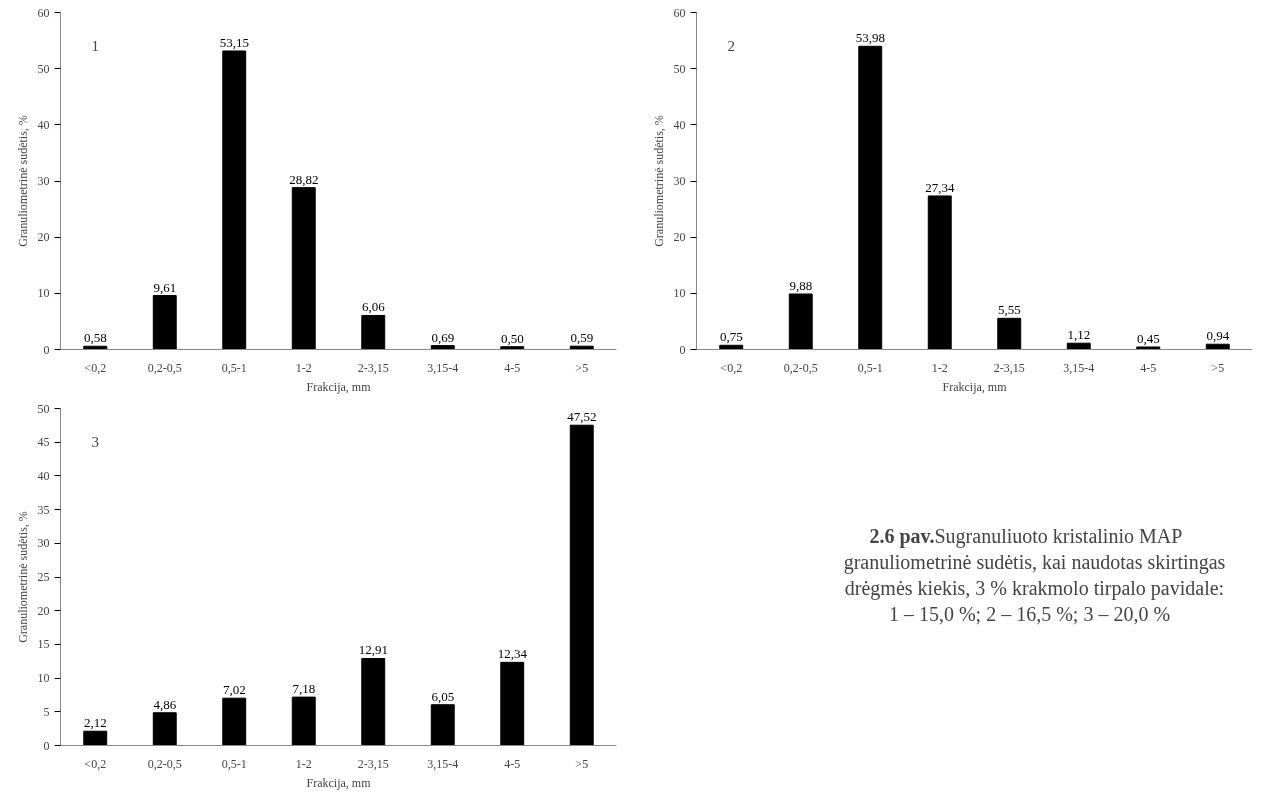  Describe the element at coordinates (95, 338) in the screenshot. I see `data-label: 0,58` at that location.